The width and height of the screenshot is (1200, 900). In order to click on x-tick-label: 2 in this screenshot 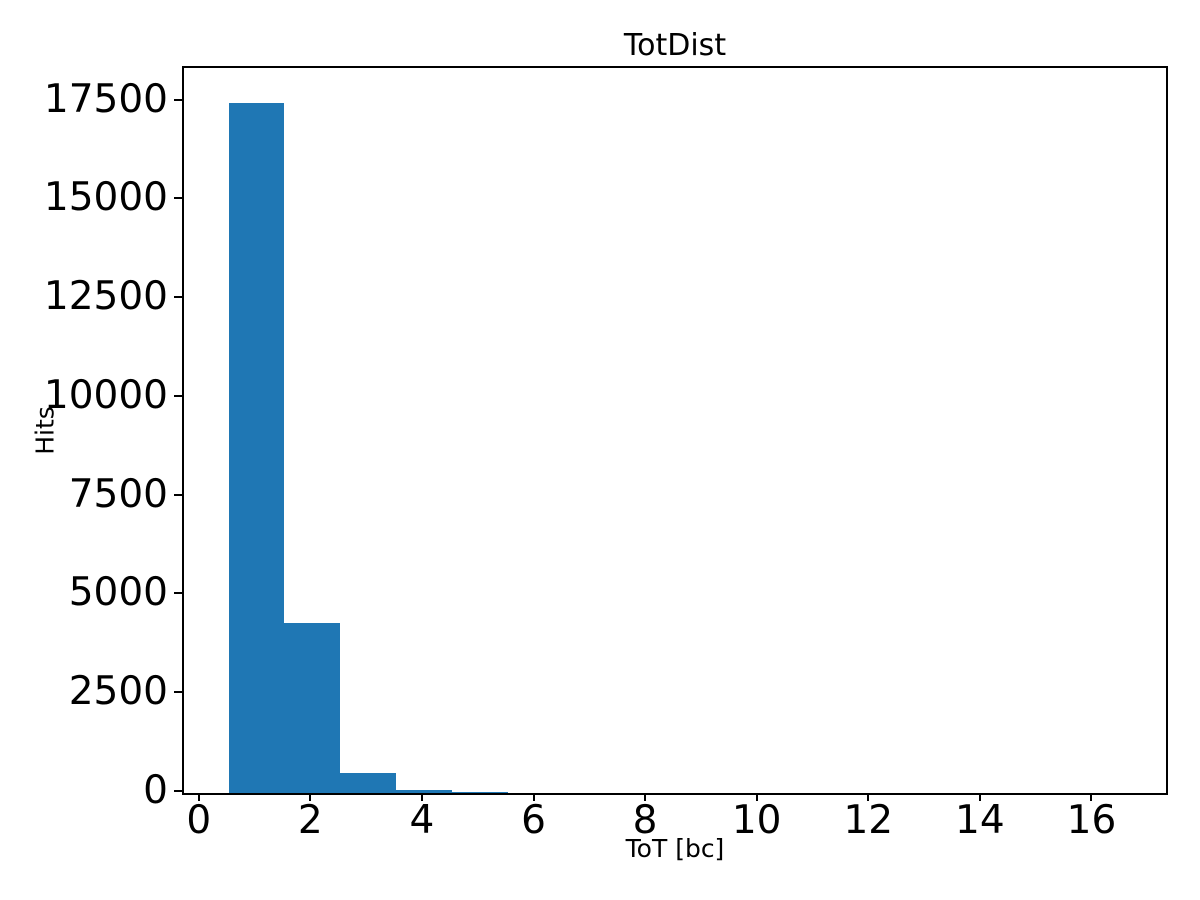, I will do `click(310, 820)`.